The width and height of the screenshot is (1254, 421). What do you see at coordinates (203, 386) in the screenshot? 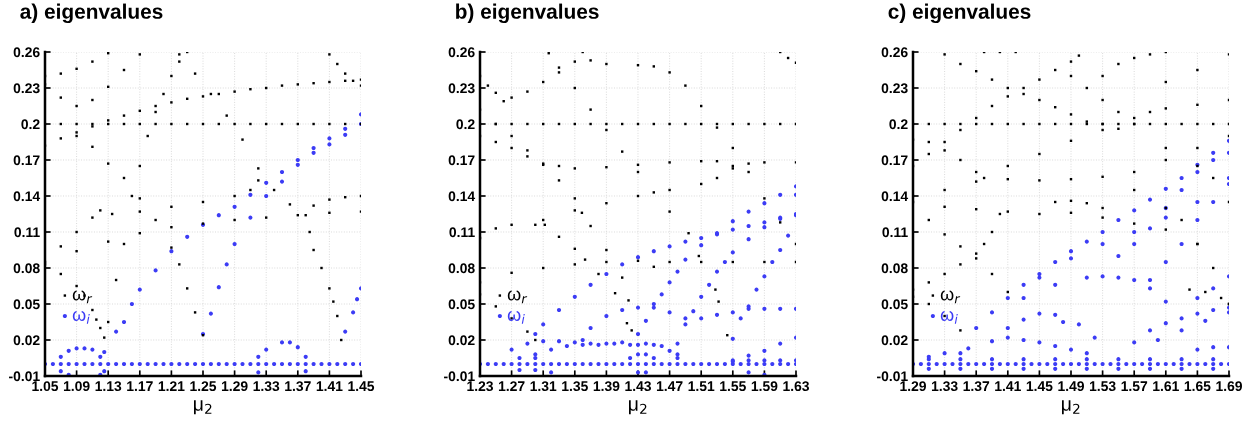
I see `x-tick-label: 1.25` at bounding box center [203, 386].